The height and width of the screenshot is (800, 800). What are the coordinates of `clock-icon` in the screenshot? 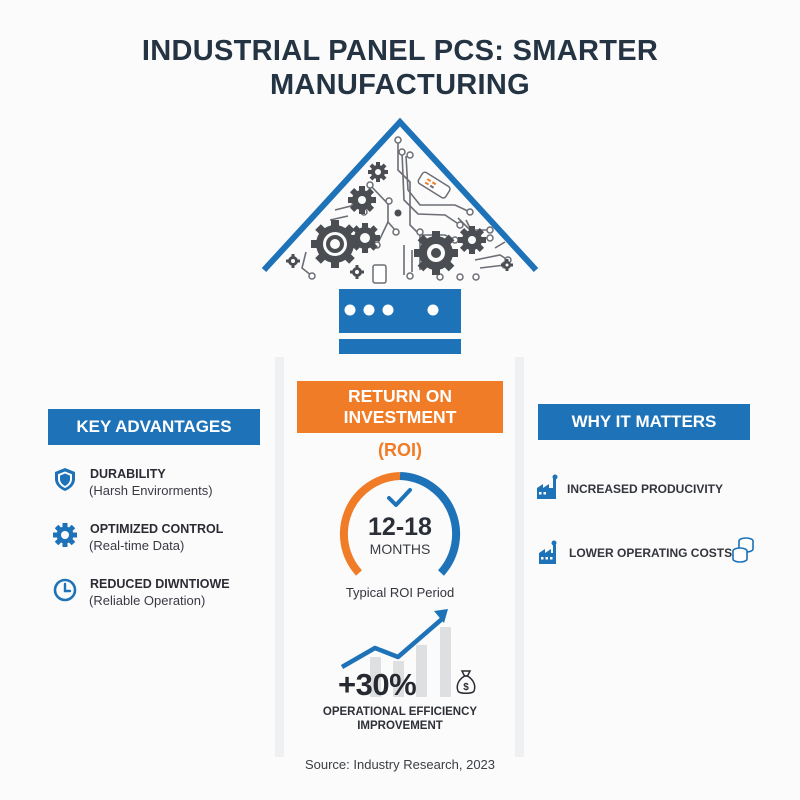 It's located at (65, 590).